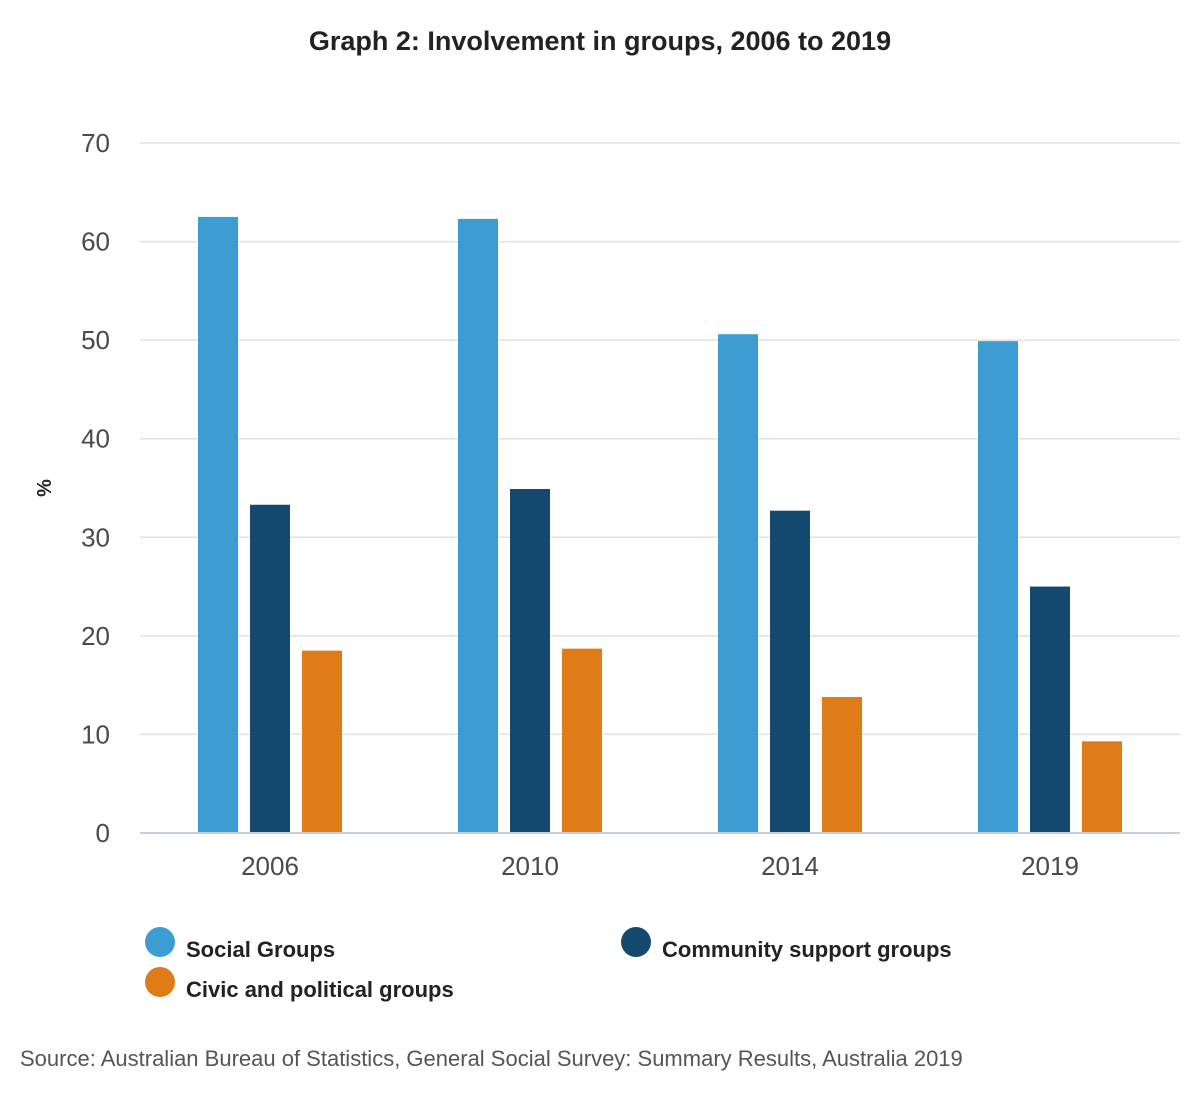  I want to click on y-tick-label: 40, so click(95, 439).